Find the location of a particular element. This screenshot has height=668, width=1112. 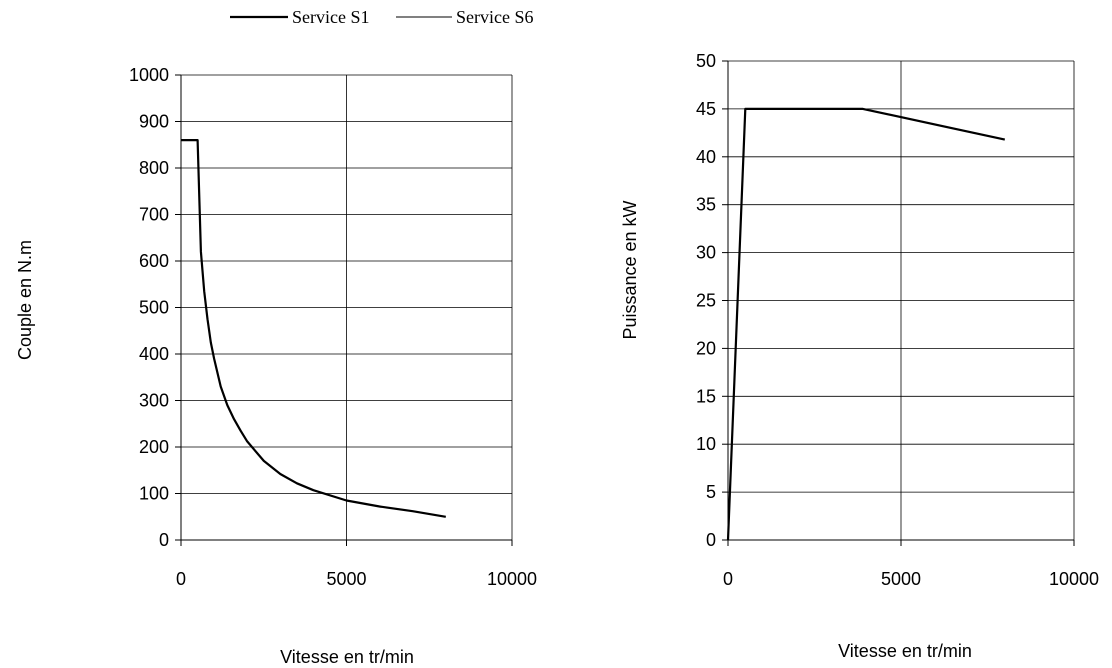

power-ytick-label-25: 25 is located at coordinates (706, 301).